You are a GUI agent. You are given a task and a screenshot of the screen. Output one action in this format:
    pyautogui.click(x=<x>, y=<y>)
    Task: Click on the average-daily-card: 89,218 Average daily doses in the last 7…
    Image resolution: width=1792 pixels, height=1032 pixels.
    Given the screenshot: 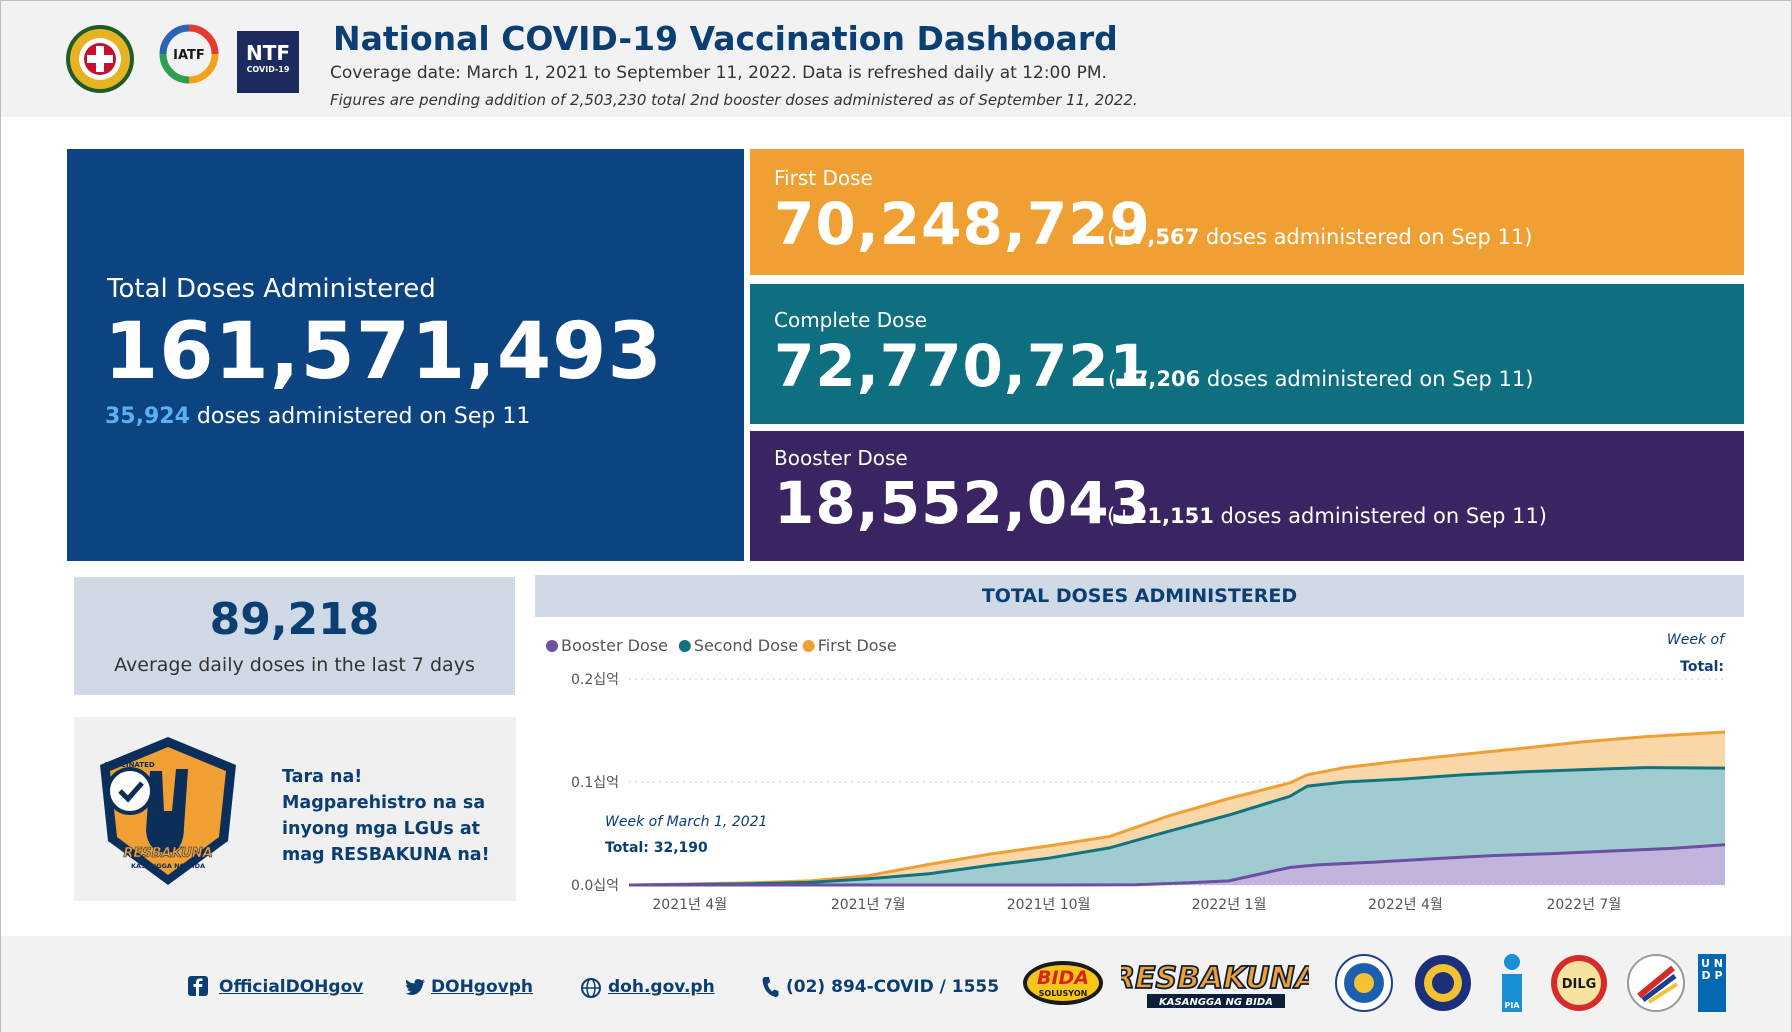 What is the action you would take?
    pyautogui.click(x=294, y=636)
    